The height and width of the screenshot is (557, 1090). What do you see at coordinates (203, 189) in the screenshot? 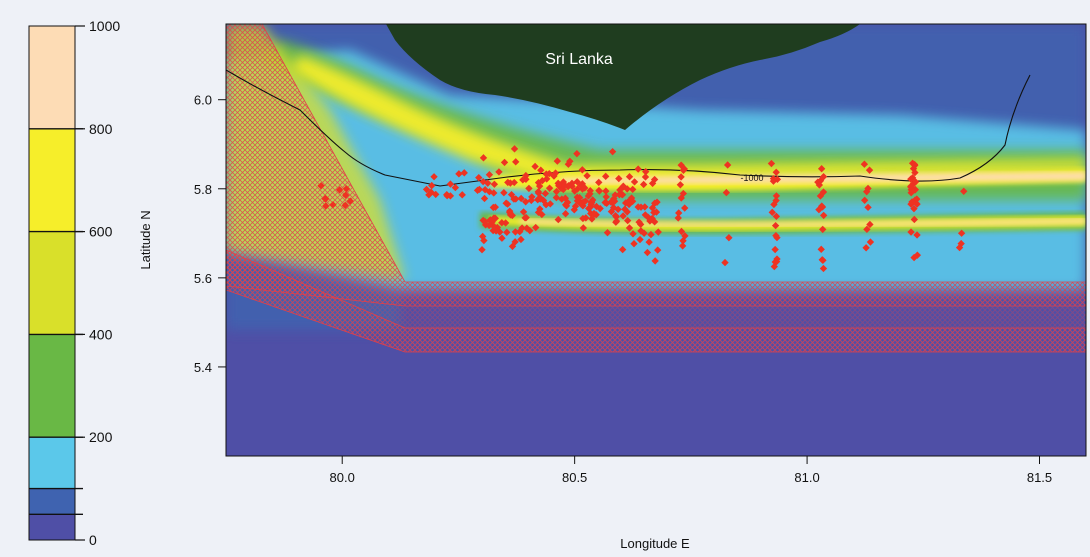
I see `y-tick-label: 5.8` at bounding box center [203, 189].